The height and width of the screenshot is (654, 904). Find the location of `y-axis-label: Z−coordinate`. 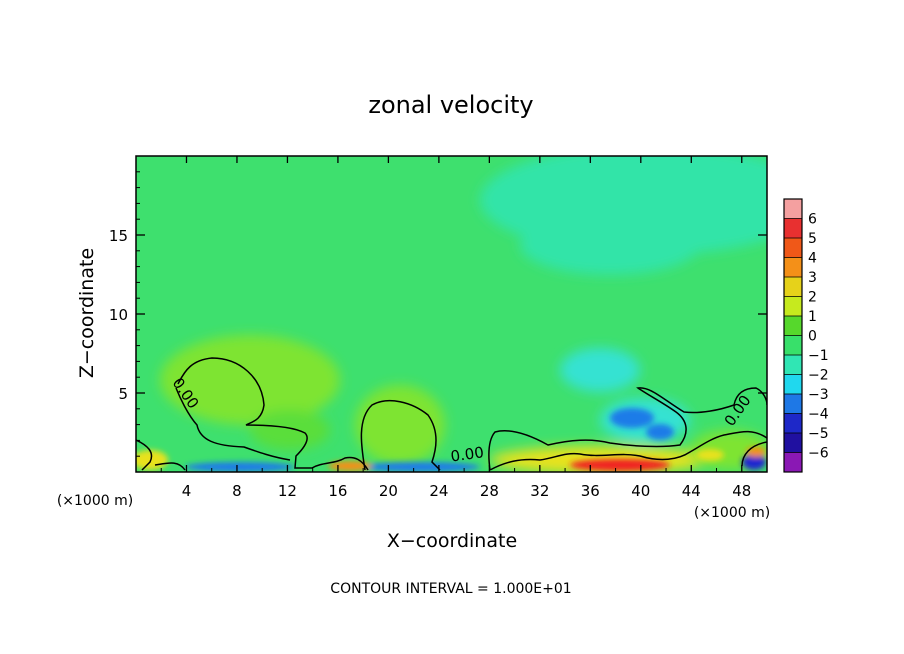

y-axis-label: Z−coordinate is located at coordinates (87, 313).